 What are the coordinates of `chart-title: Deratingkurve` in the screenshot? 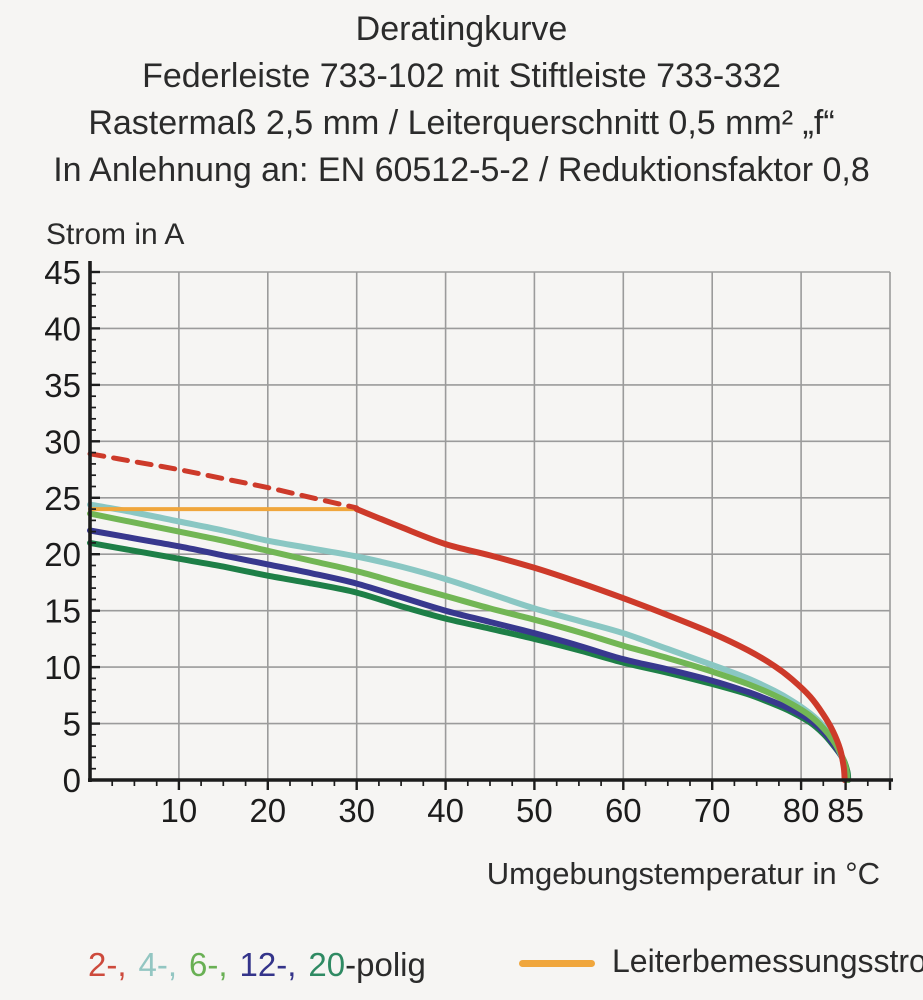 It's located at (461, 29).